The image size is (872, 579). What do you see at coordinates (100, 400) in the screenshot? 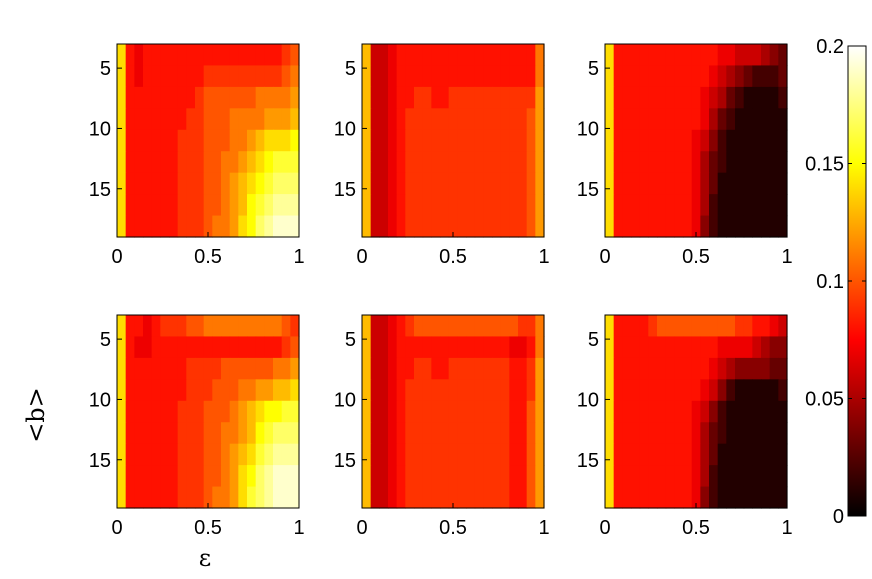
I see `y-tick-label: 10` at bounding box center [100, 400].